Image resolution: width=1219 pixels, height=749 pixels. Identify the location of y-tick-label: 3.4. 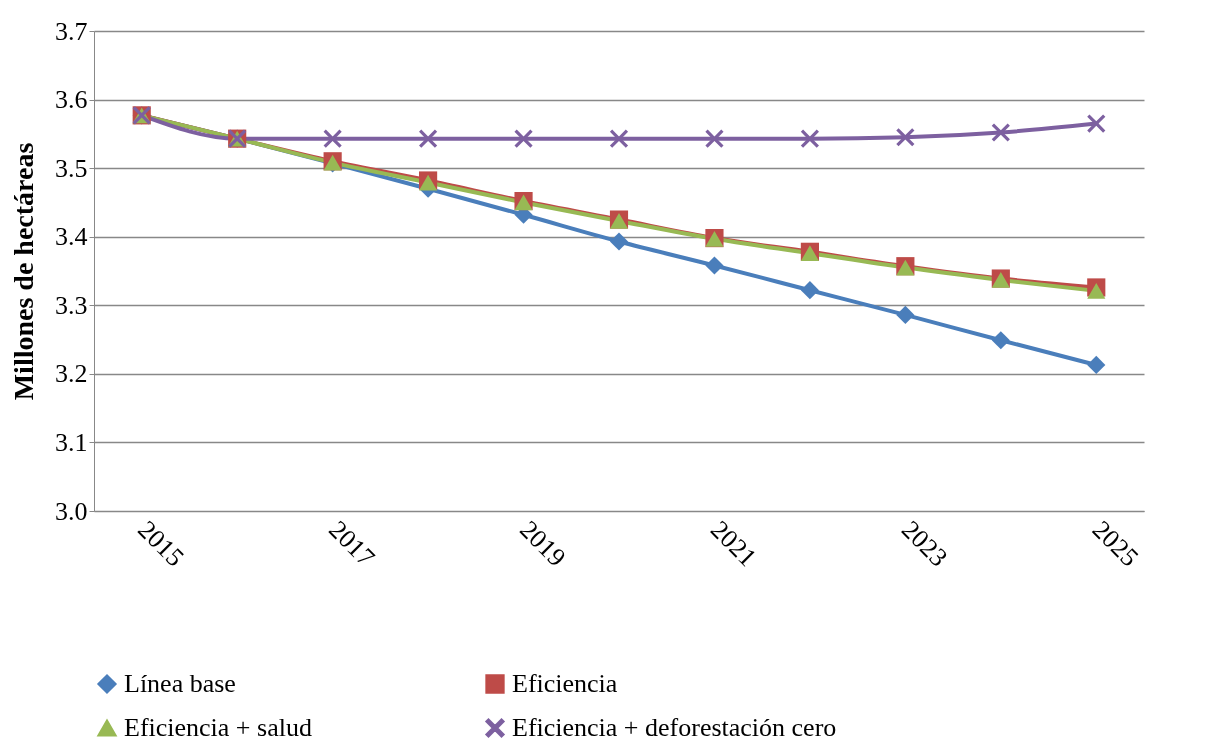
(71, 237).